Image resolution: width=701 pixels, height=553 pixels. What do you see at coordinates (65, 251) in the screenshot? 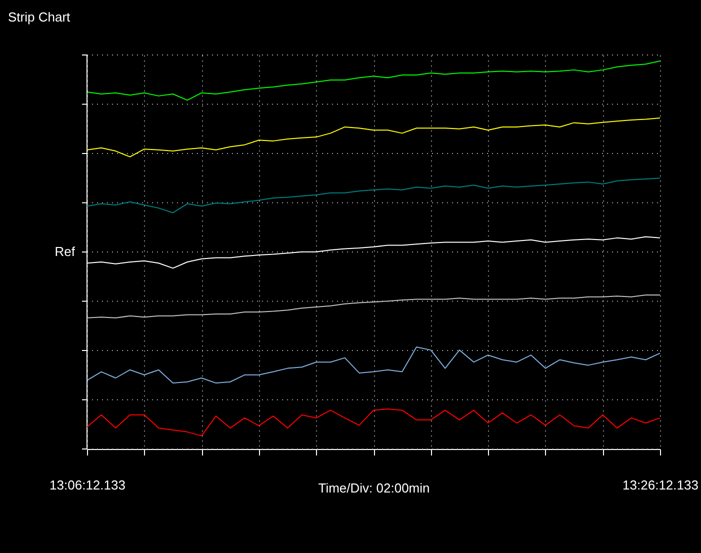
I see `text: Ref` at bounding box center [65, 251].